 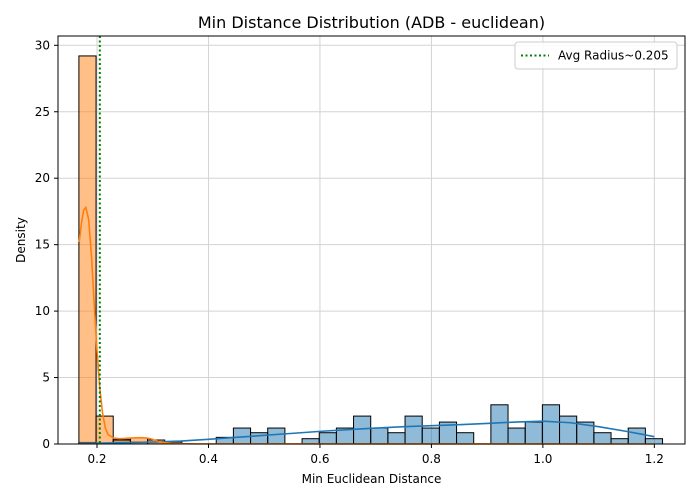 What do you see at coordinates (319, 459) in the screenshot?
I see `x-tick-label: 0.6` at bounding box center [319, 459].